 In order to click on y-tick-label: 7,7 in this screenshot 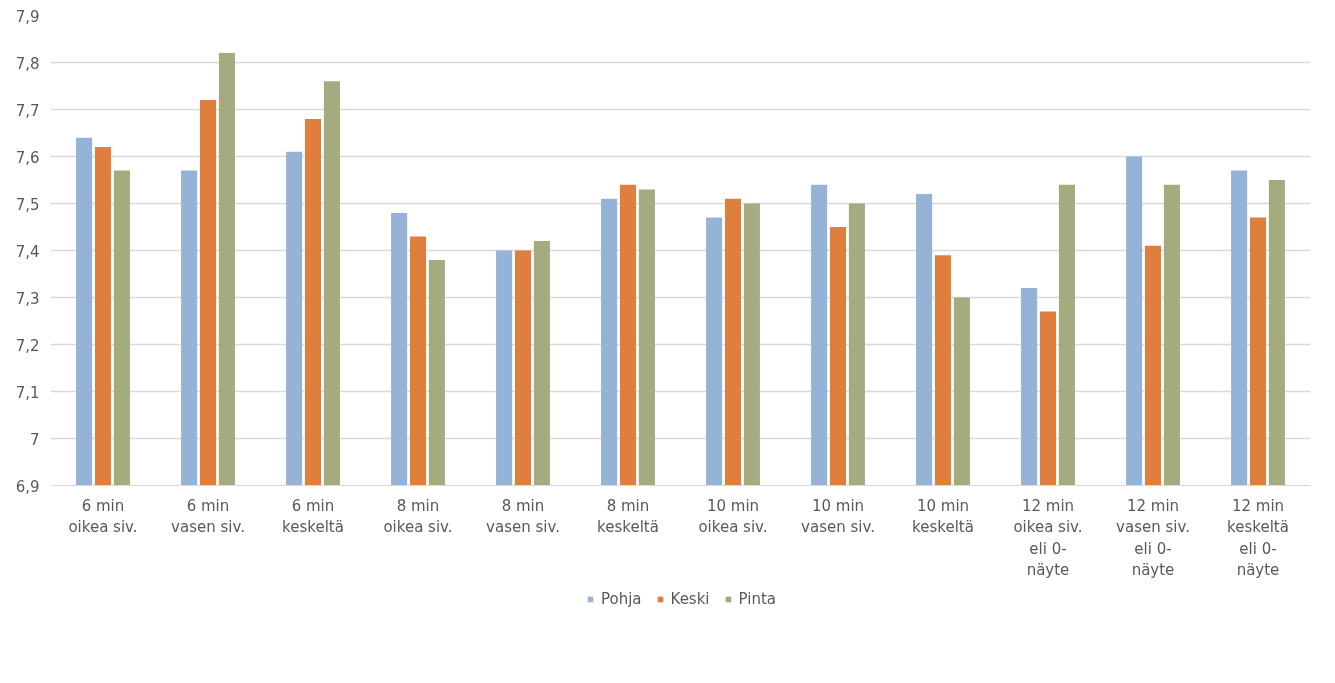, I will do `click(27, 110)`.